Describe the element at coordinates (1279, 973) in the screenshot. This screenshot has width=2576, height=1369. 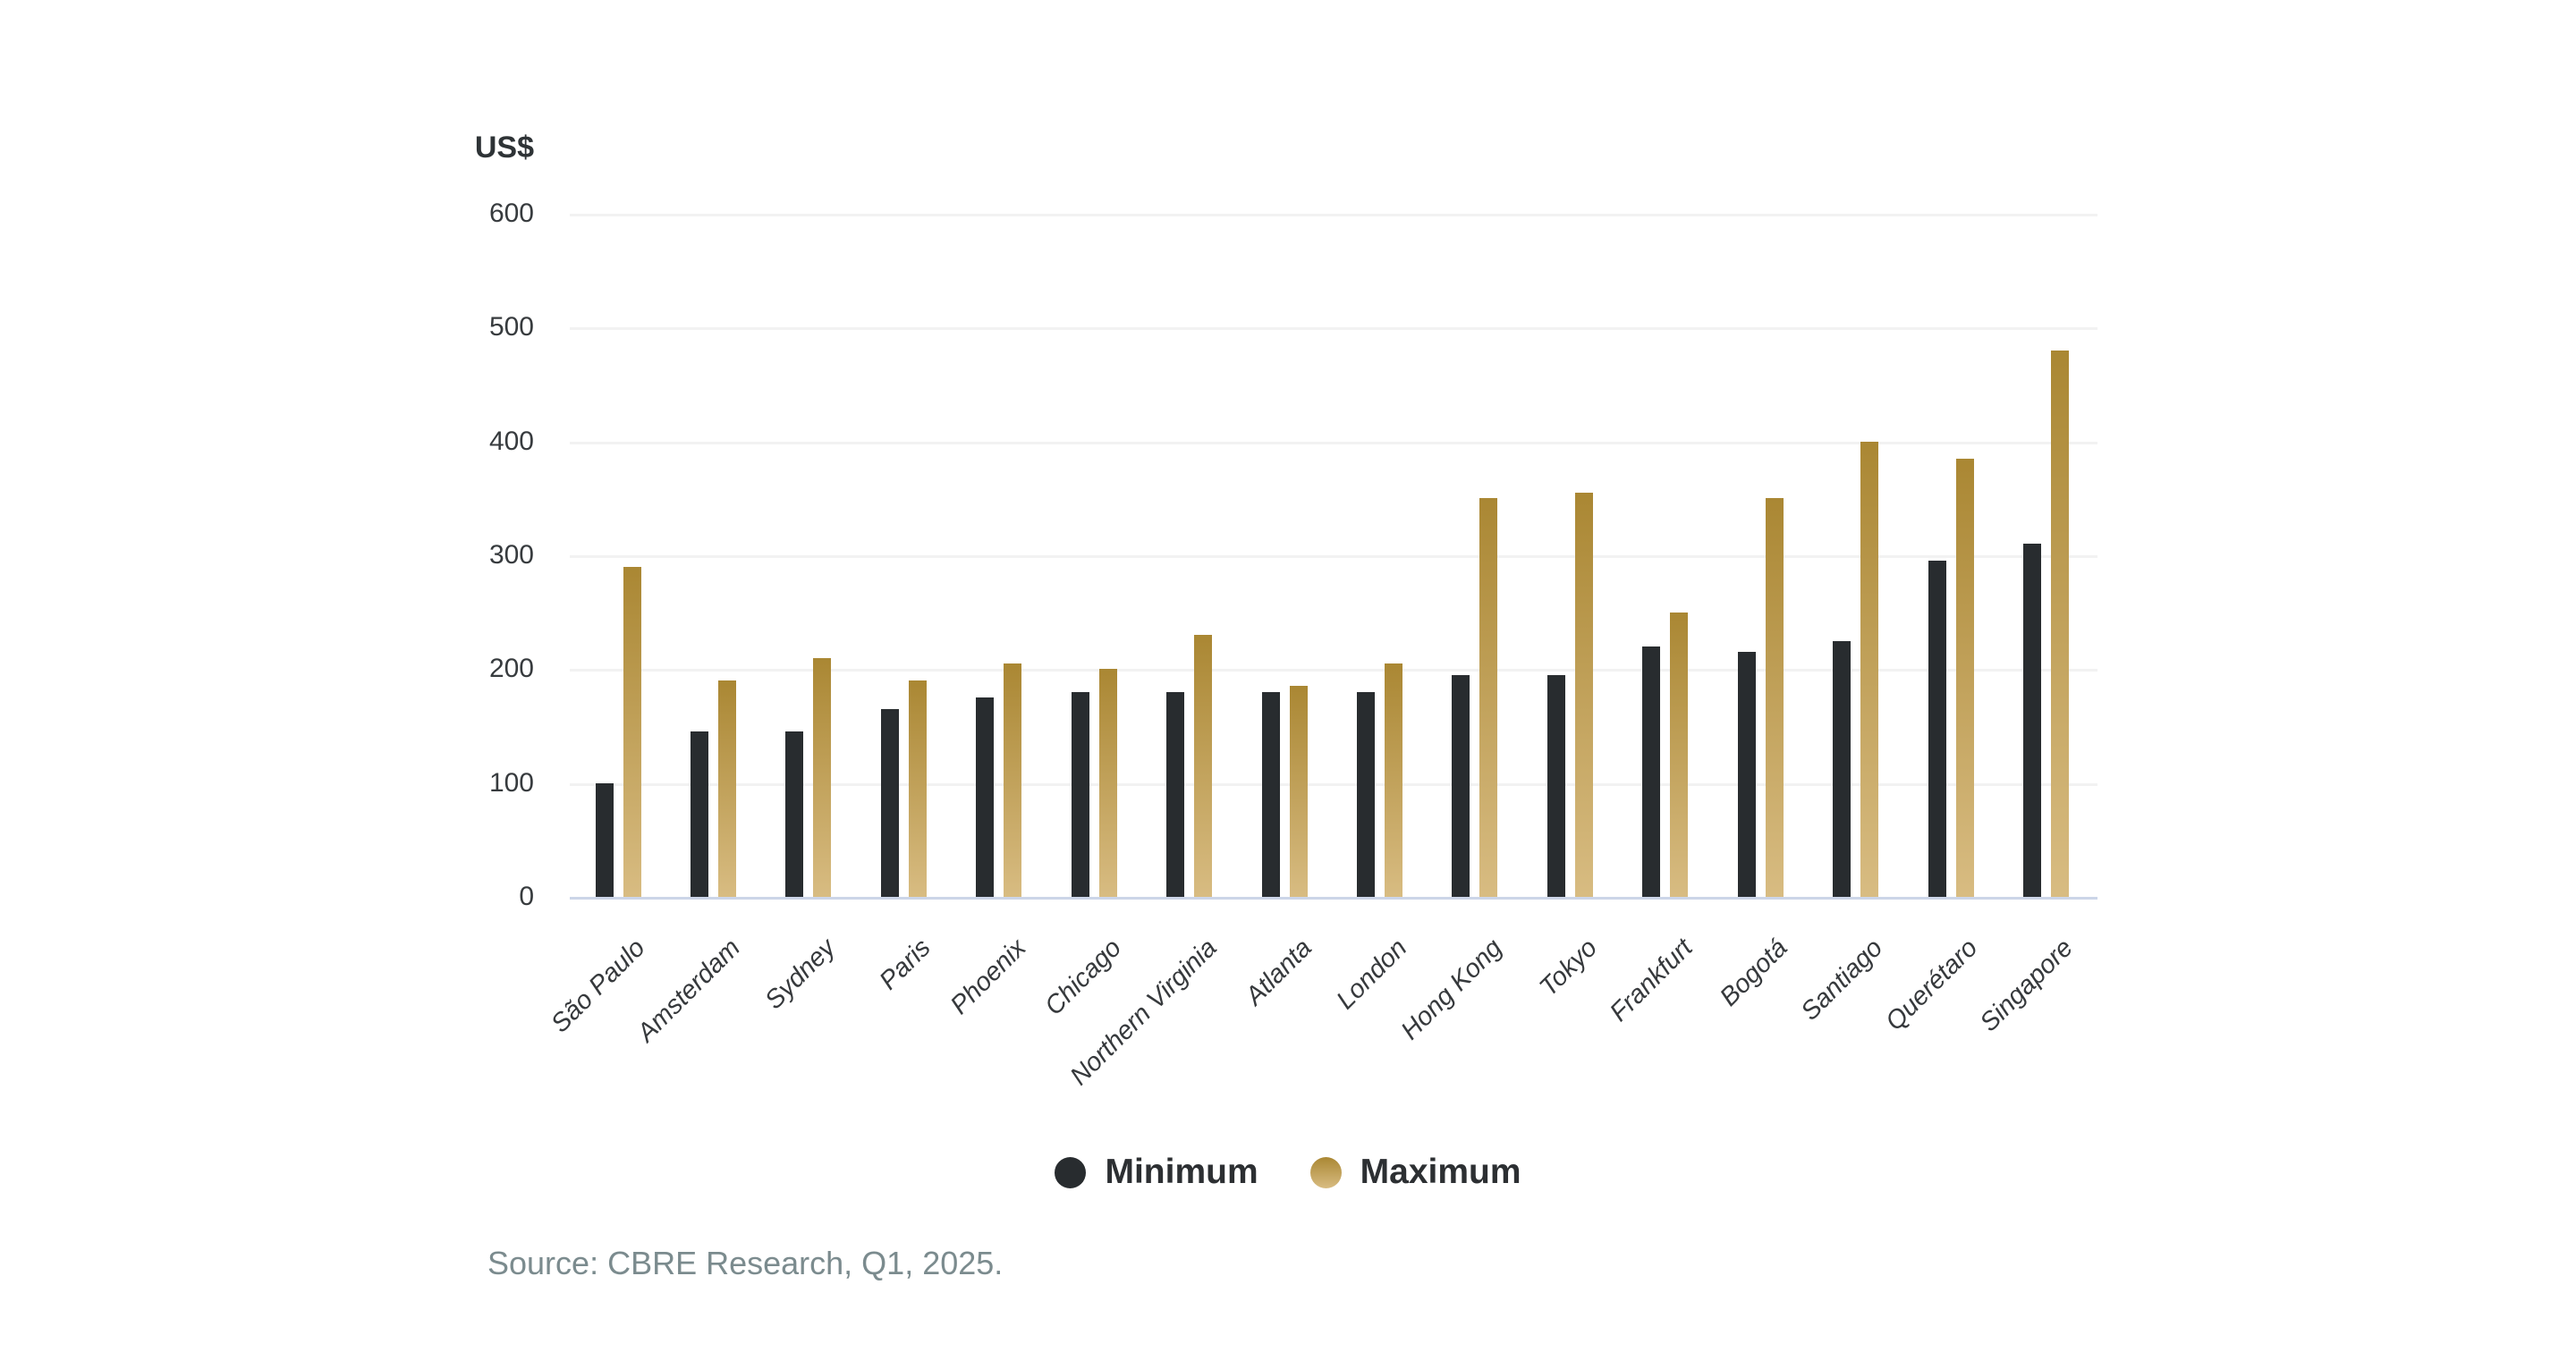
I see `x-axis-label-8: Atlanta` at that location.